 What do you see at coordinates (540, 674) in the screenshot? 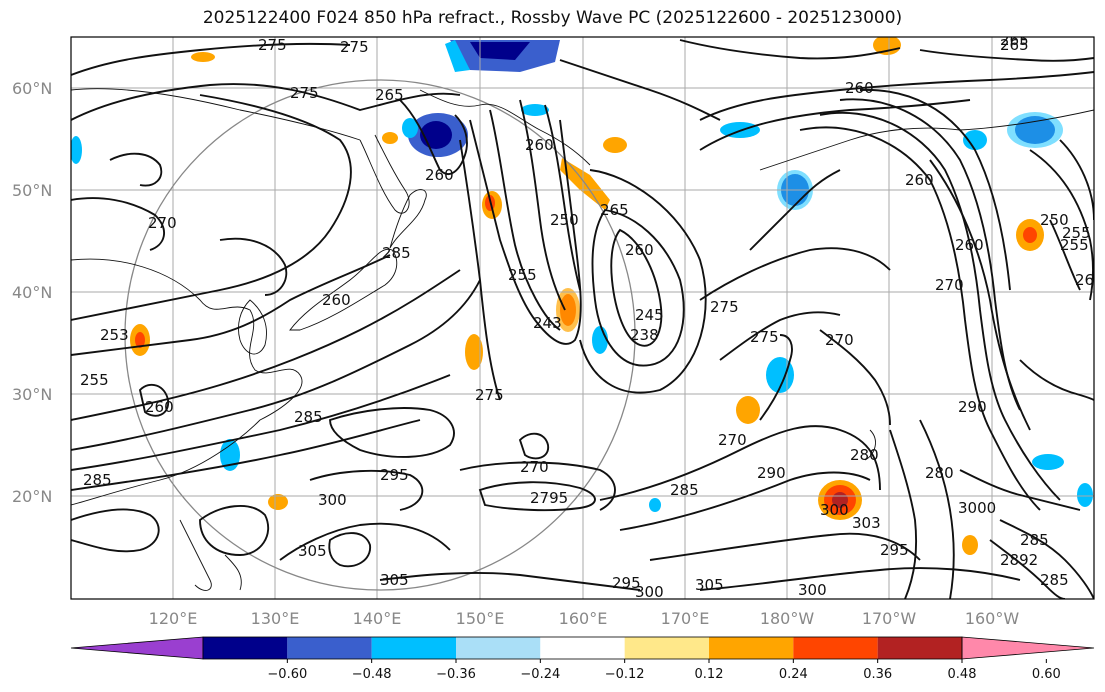
I see `colorbar-tick-label: −0.24` at bounding box center [540, 674].